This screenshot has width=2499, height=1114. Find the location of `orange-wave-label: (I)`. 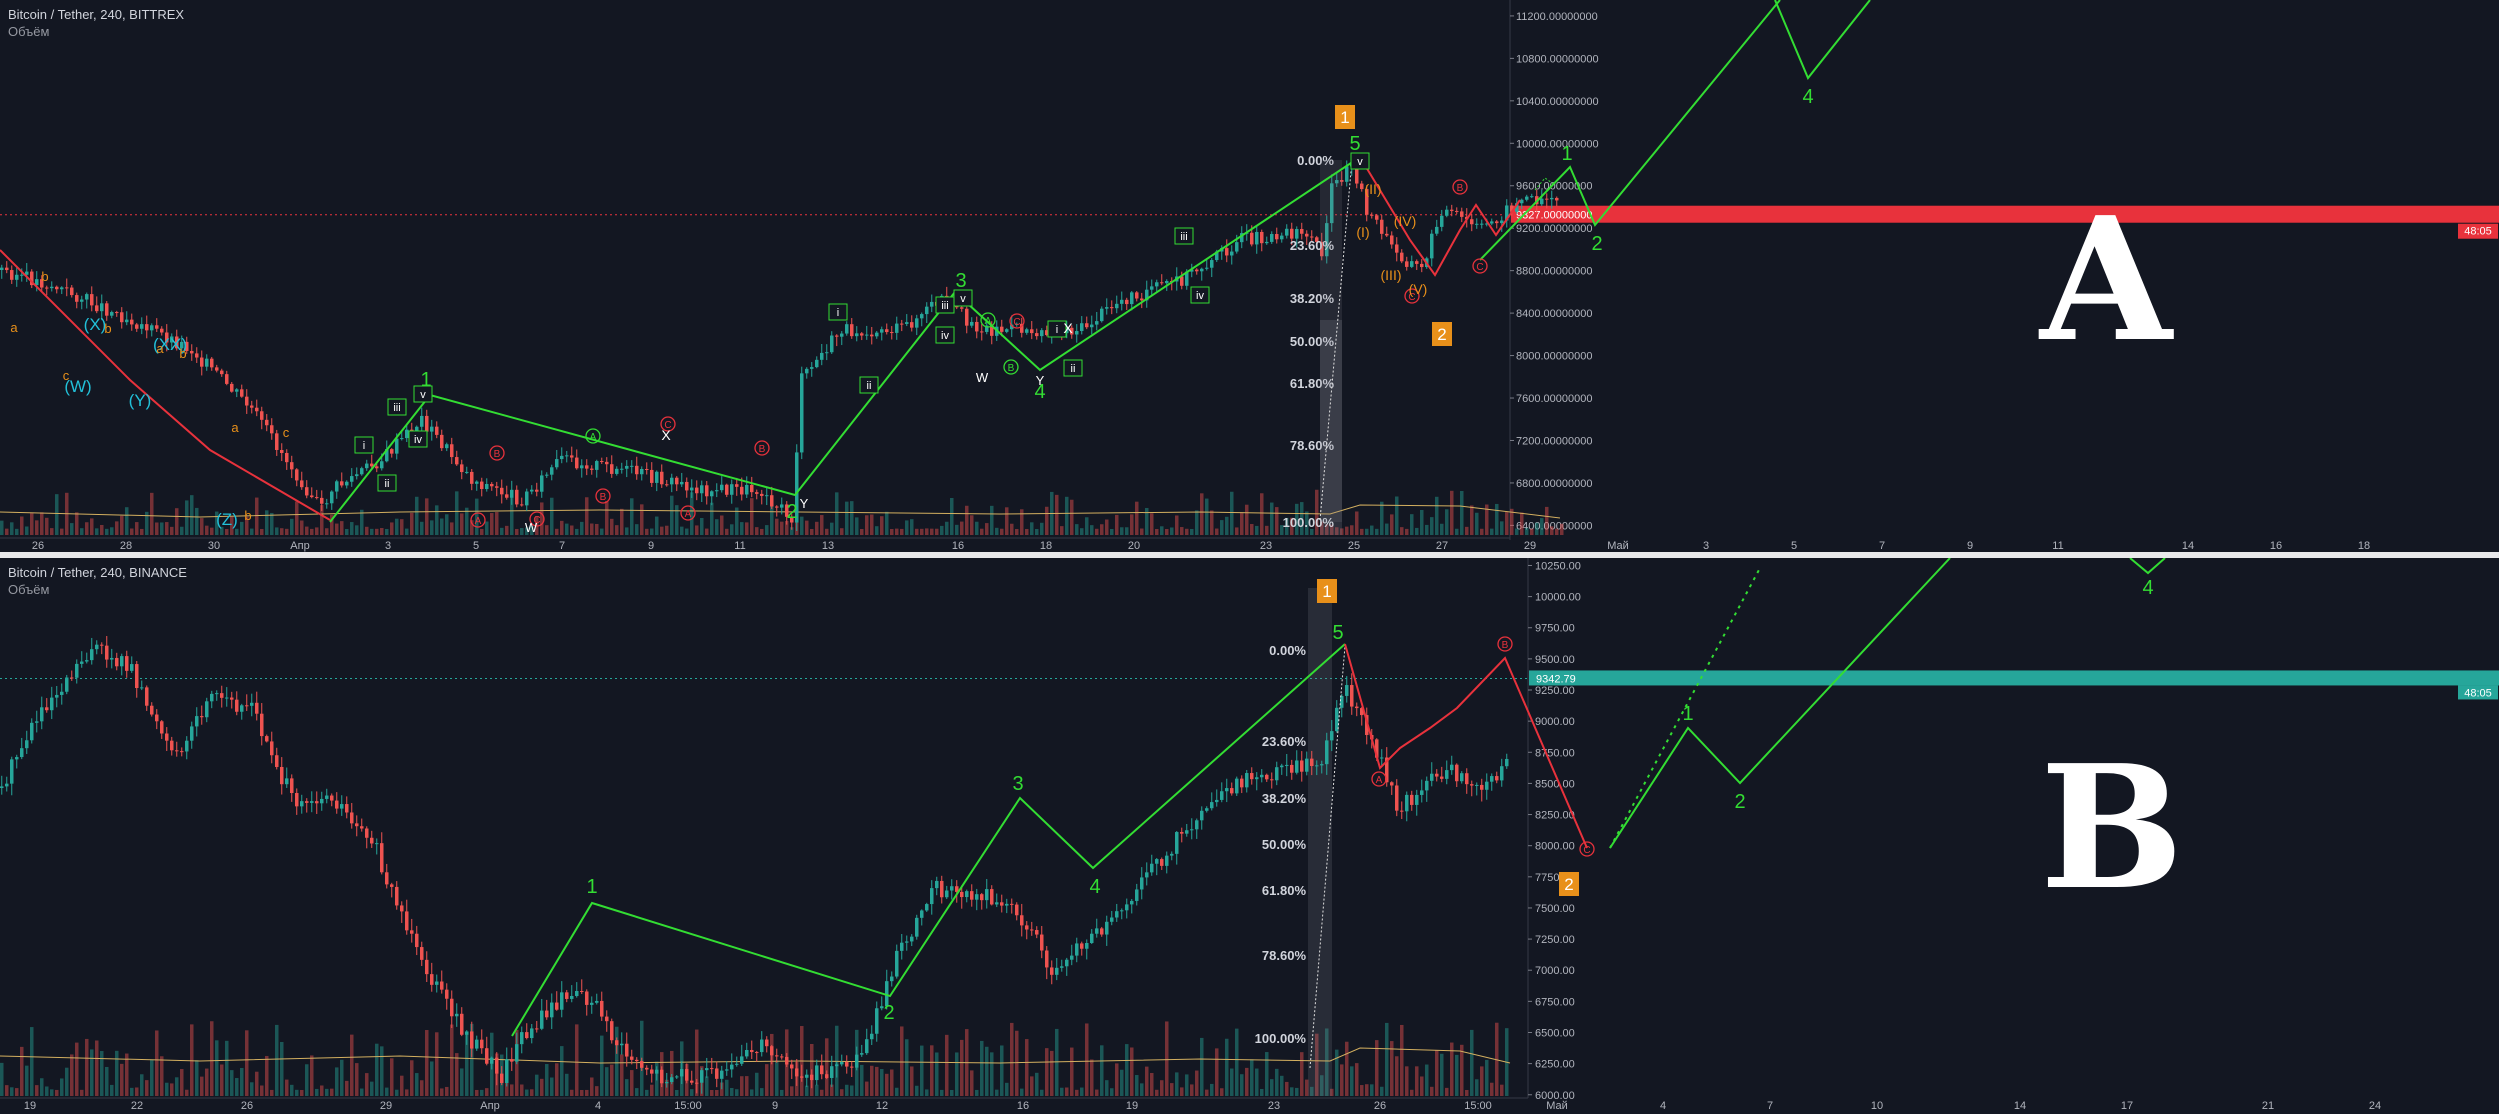

orange-wave-label: (I) is located at coordinates (1362, 232).